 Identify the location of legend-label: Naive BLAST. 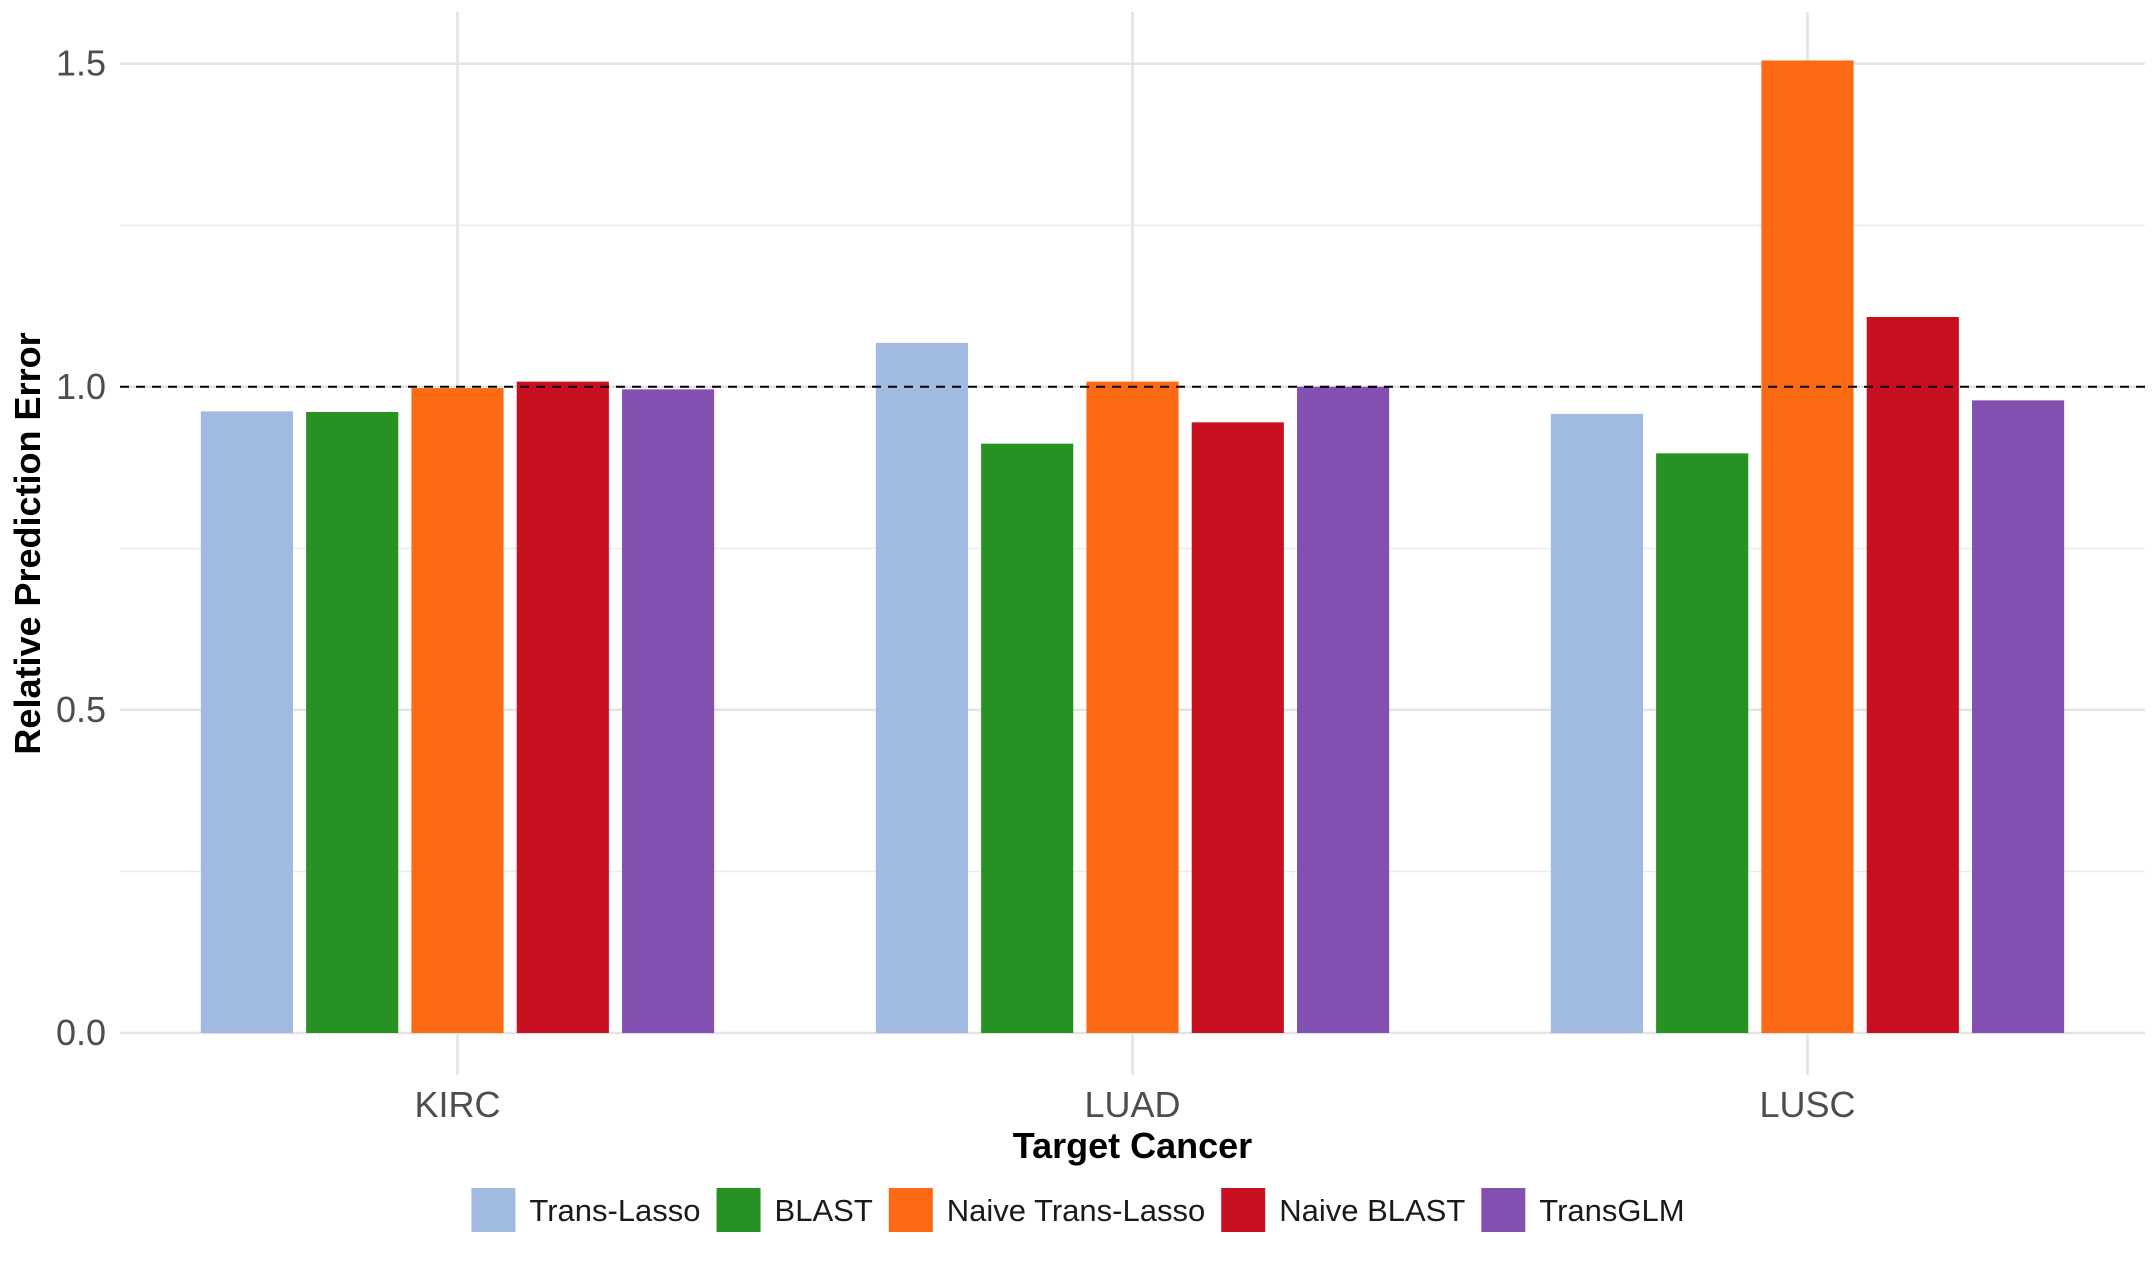
(1372, 1210).